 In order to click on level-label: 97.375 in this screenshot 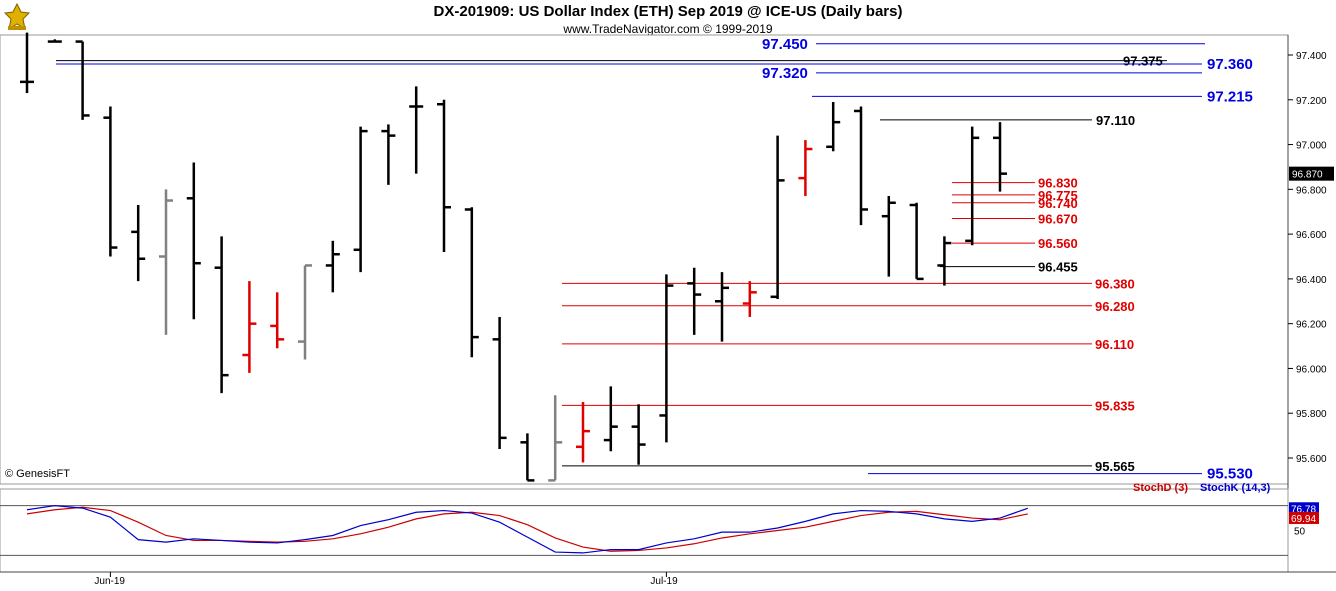, I will do `click(1143, 61)`.